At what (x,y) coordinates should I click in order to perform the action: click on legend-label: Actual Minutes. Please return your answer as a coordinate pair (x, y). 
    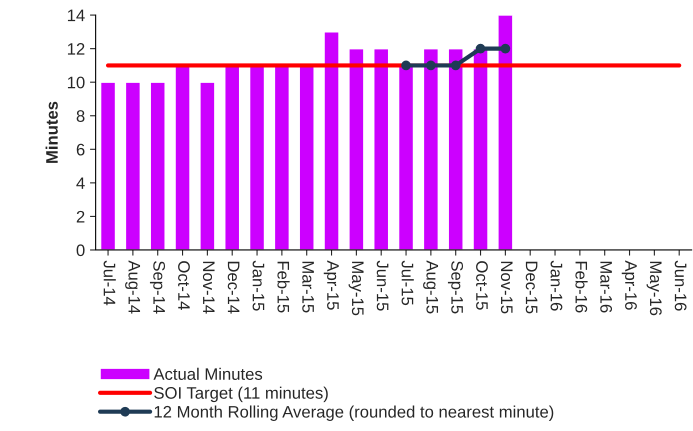
    Looking at the image, I should click on (207, 374).